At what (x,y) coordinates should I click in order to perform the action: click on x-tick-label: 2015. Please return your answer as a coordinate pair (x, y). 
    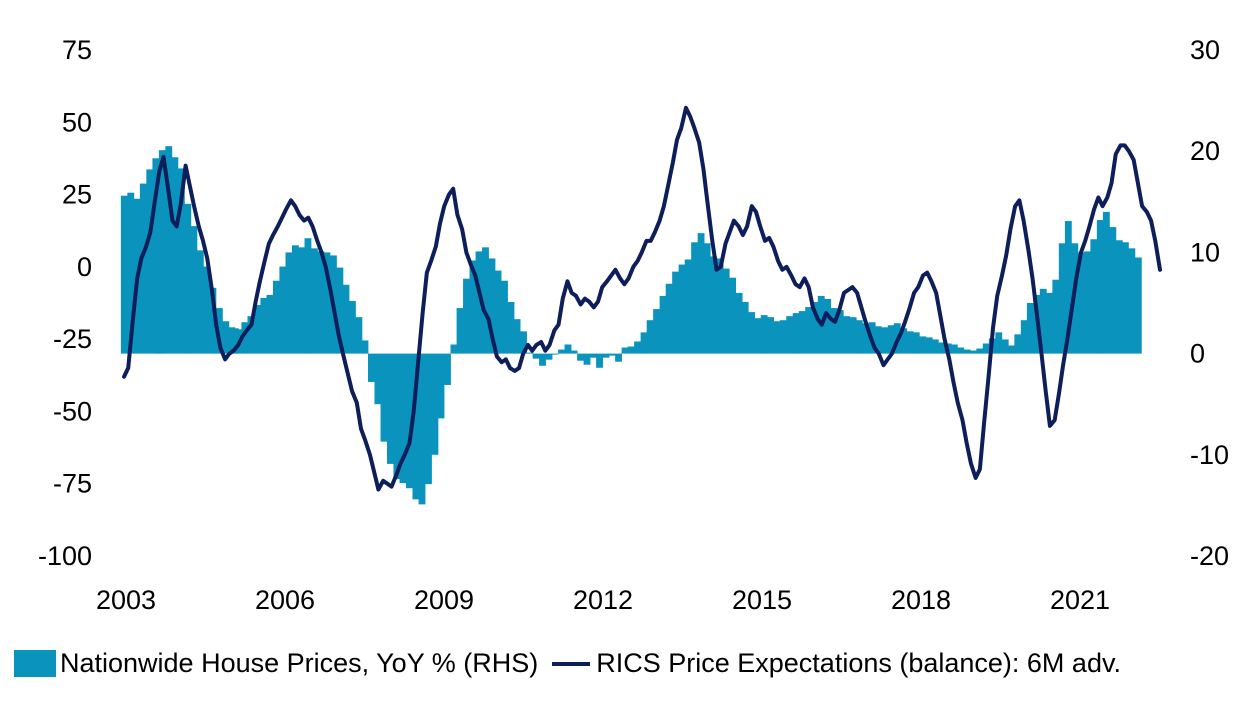
    Looking at the image, I should click on (762, 600).